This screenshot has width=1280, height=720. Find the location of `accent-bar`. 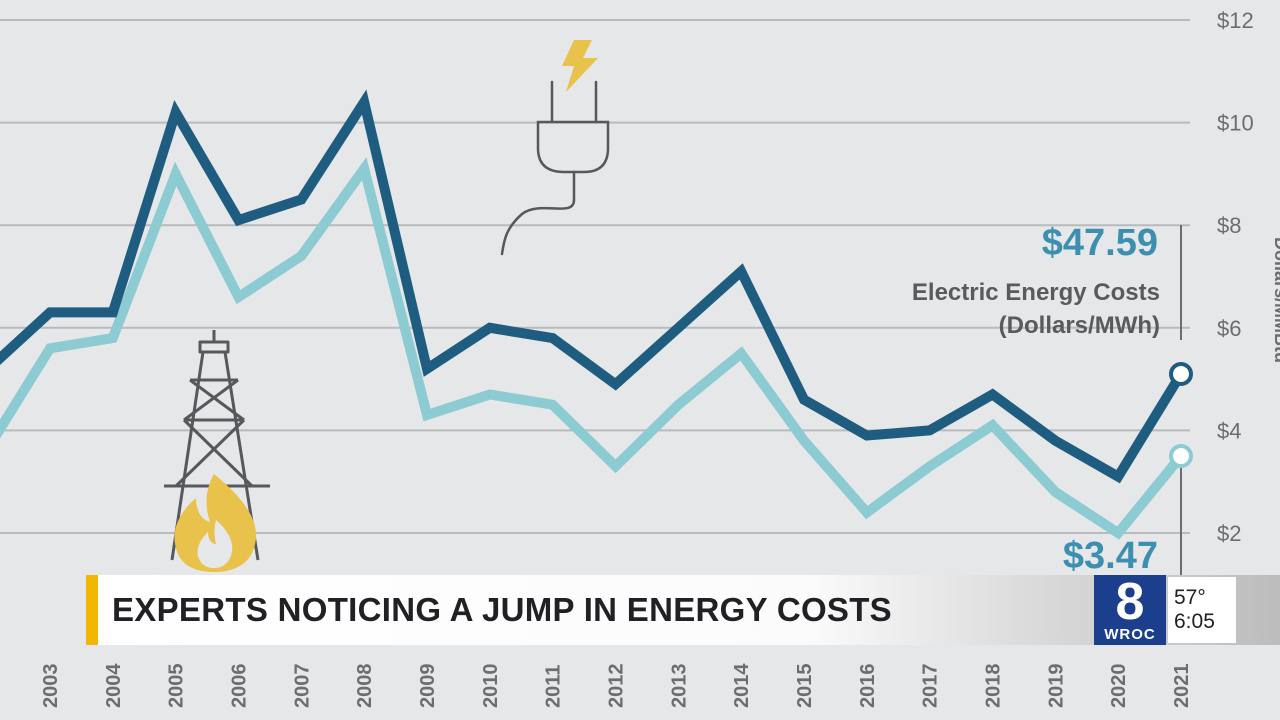

accent-bar is located at coordinates (92, 610).